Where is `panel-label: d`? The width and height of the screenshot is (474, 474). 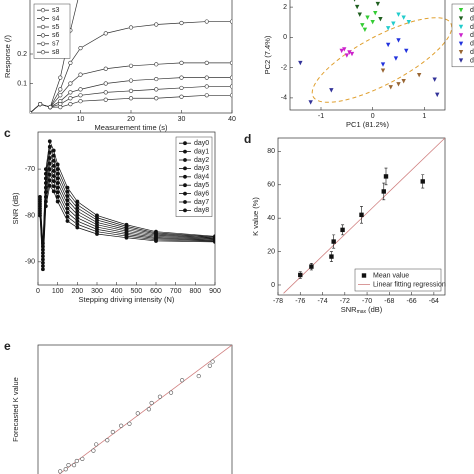
panel-label: d is located at coordinates (247, 139).